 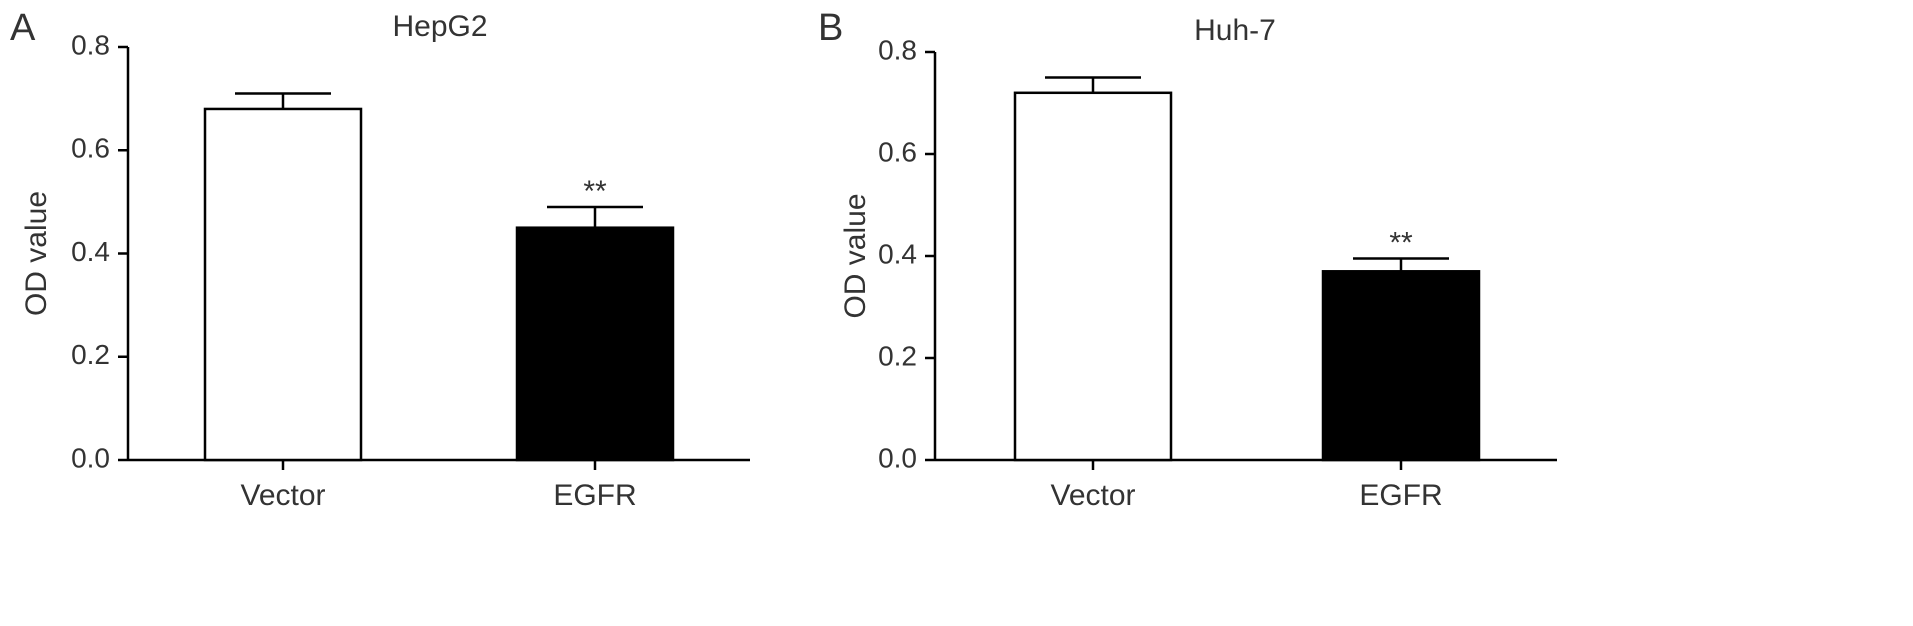 What do you see at coordinates (439, 26) in the screenshot?
I see `chart-title: HepG2` at bounding box center [439, 26].